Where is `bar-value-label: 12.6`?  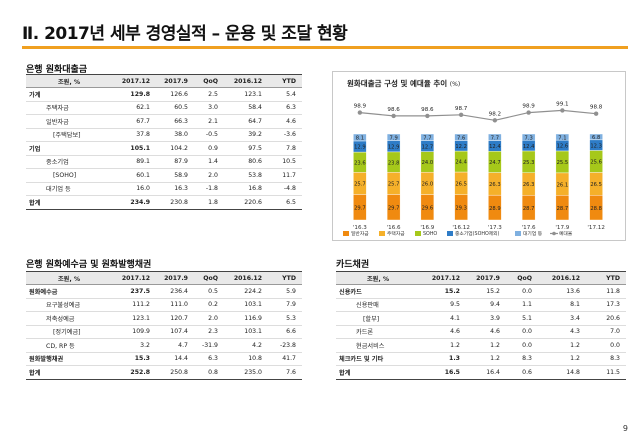
bar-value-label: 12.6 is located at coordinates (563, 147).